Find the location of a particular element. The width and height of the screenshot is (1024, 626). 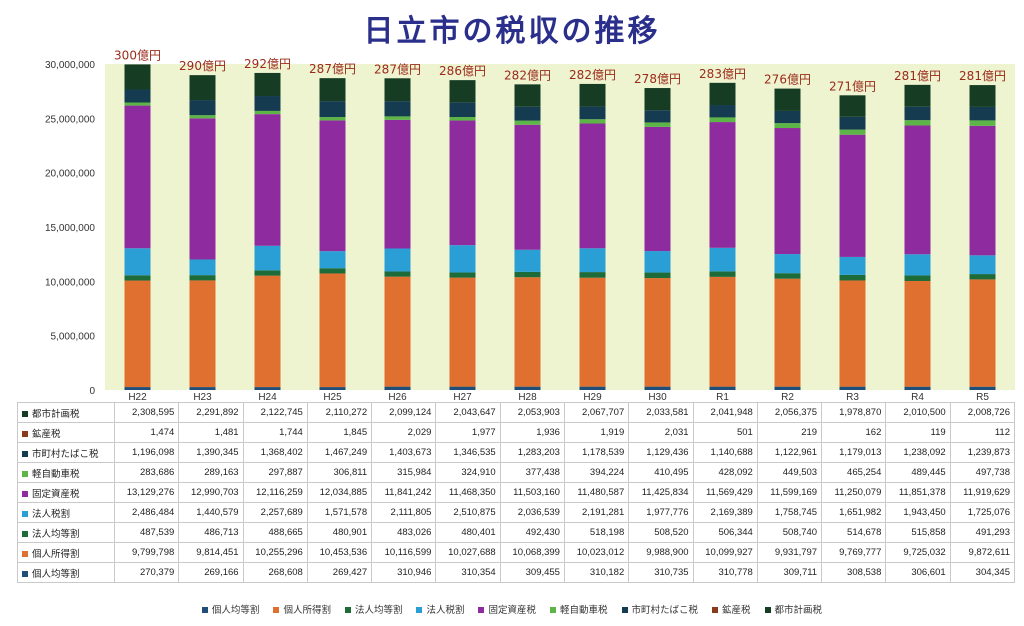

total-label: 300億円 is located at coordinates (137, 55).